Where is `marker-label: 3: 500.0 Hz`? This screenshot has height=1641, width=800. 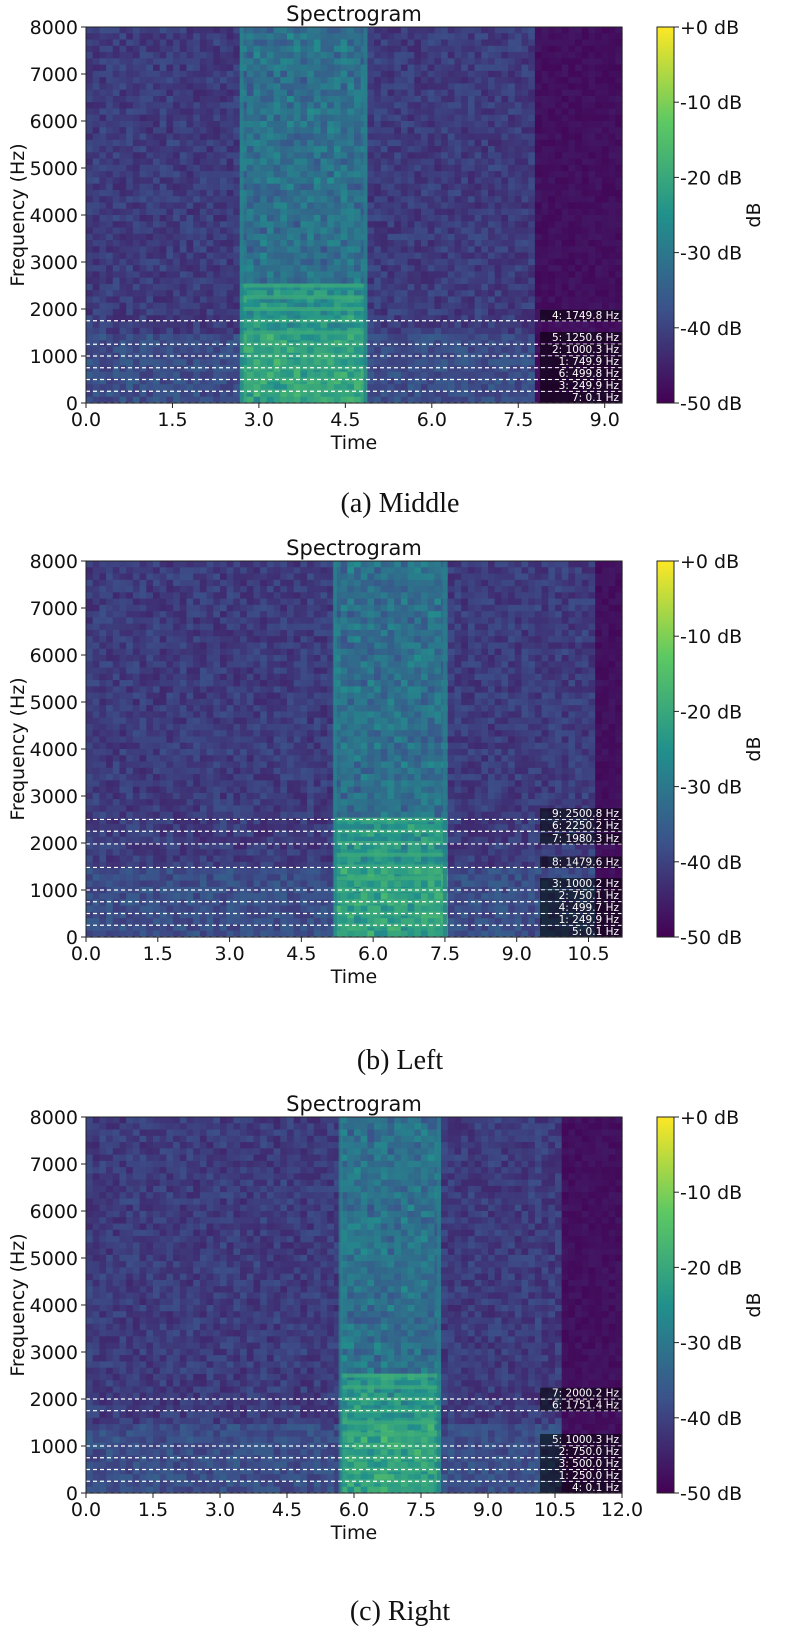 marker-label: 3: 500.0 Hz is located at coordinates (581, 1463).